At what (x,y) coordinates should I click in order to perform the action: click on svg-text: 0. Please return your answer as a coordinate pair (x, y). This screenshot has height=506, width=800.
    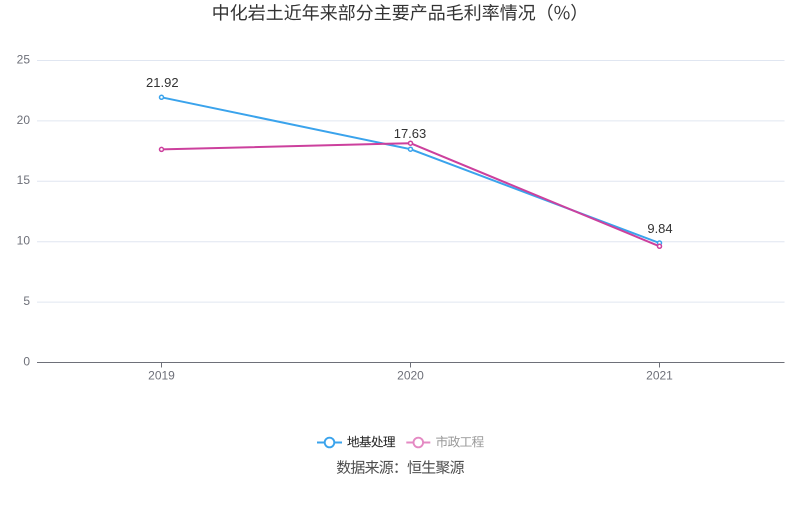
    Looking at the image, I should click on (26, 361).